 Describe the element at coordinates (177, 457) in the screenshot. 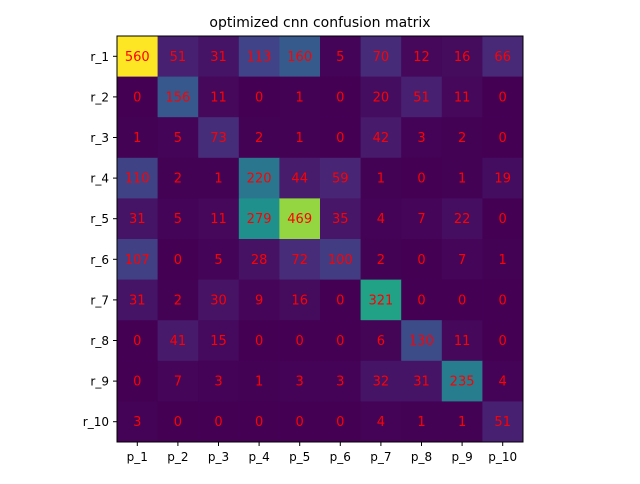

I see `x-tick-label: p_2` at that location.